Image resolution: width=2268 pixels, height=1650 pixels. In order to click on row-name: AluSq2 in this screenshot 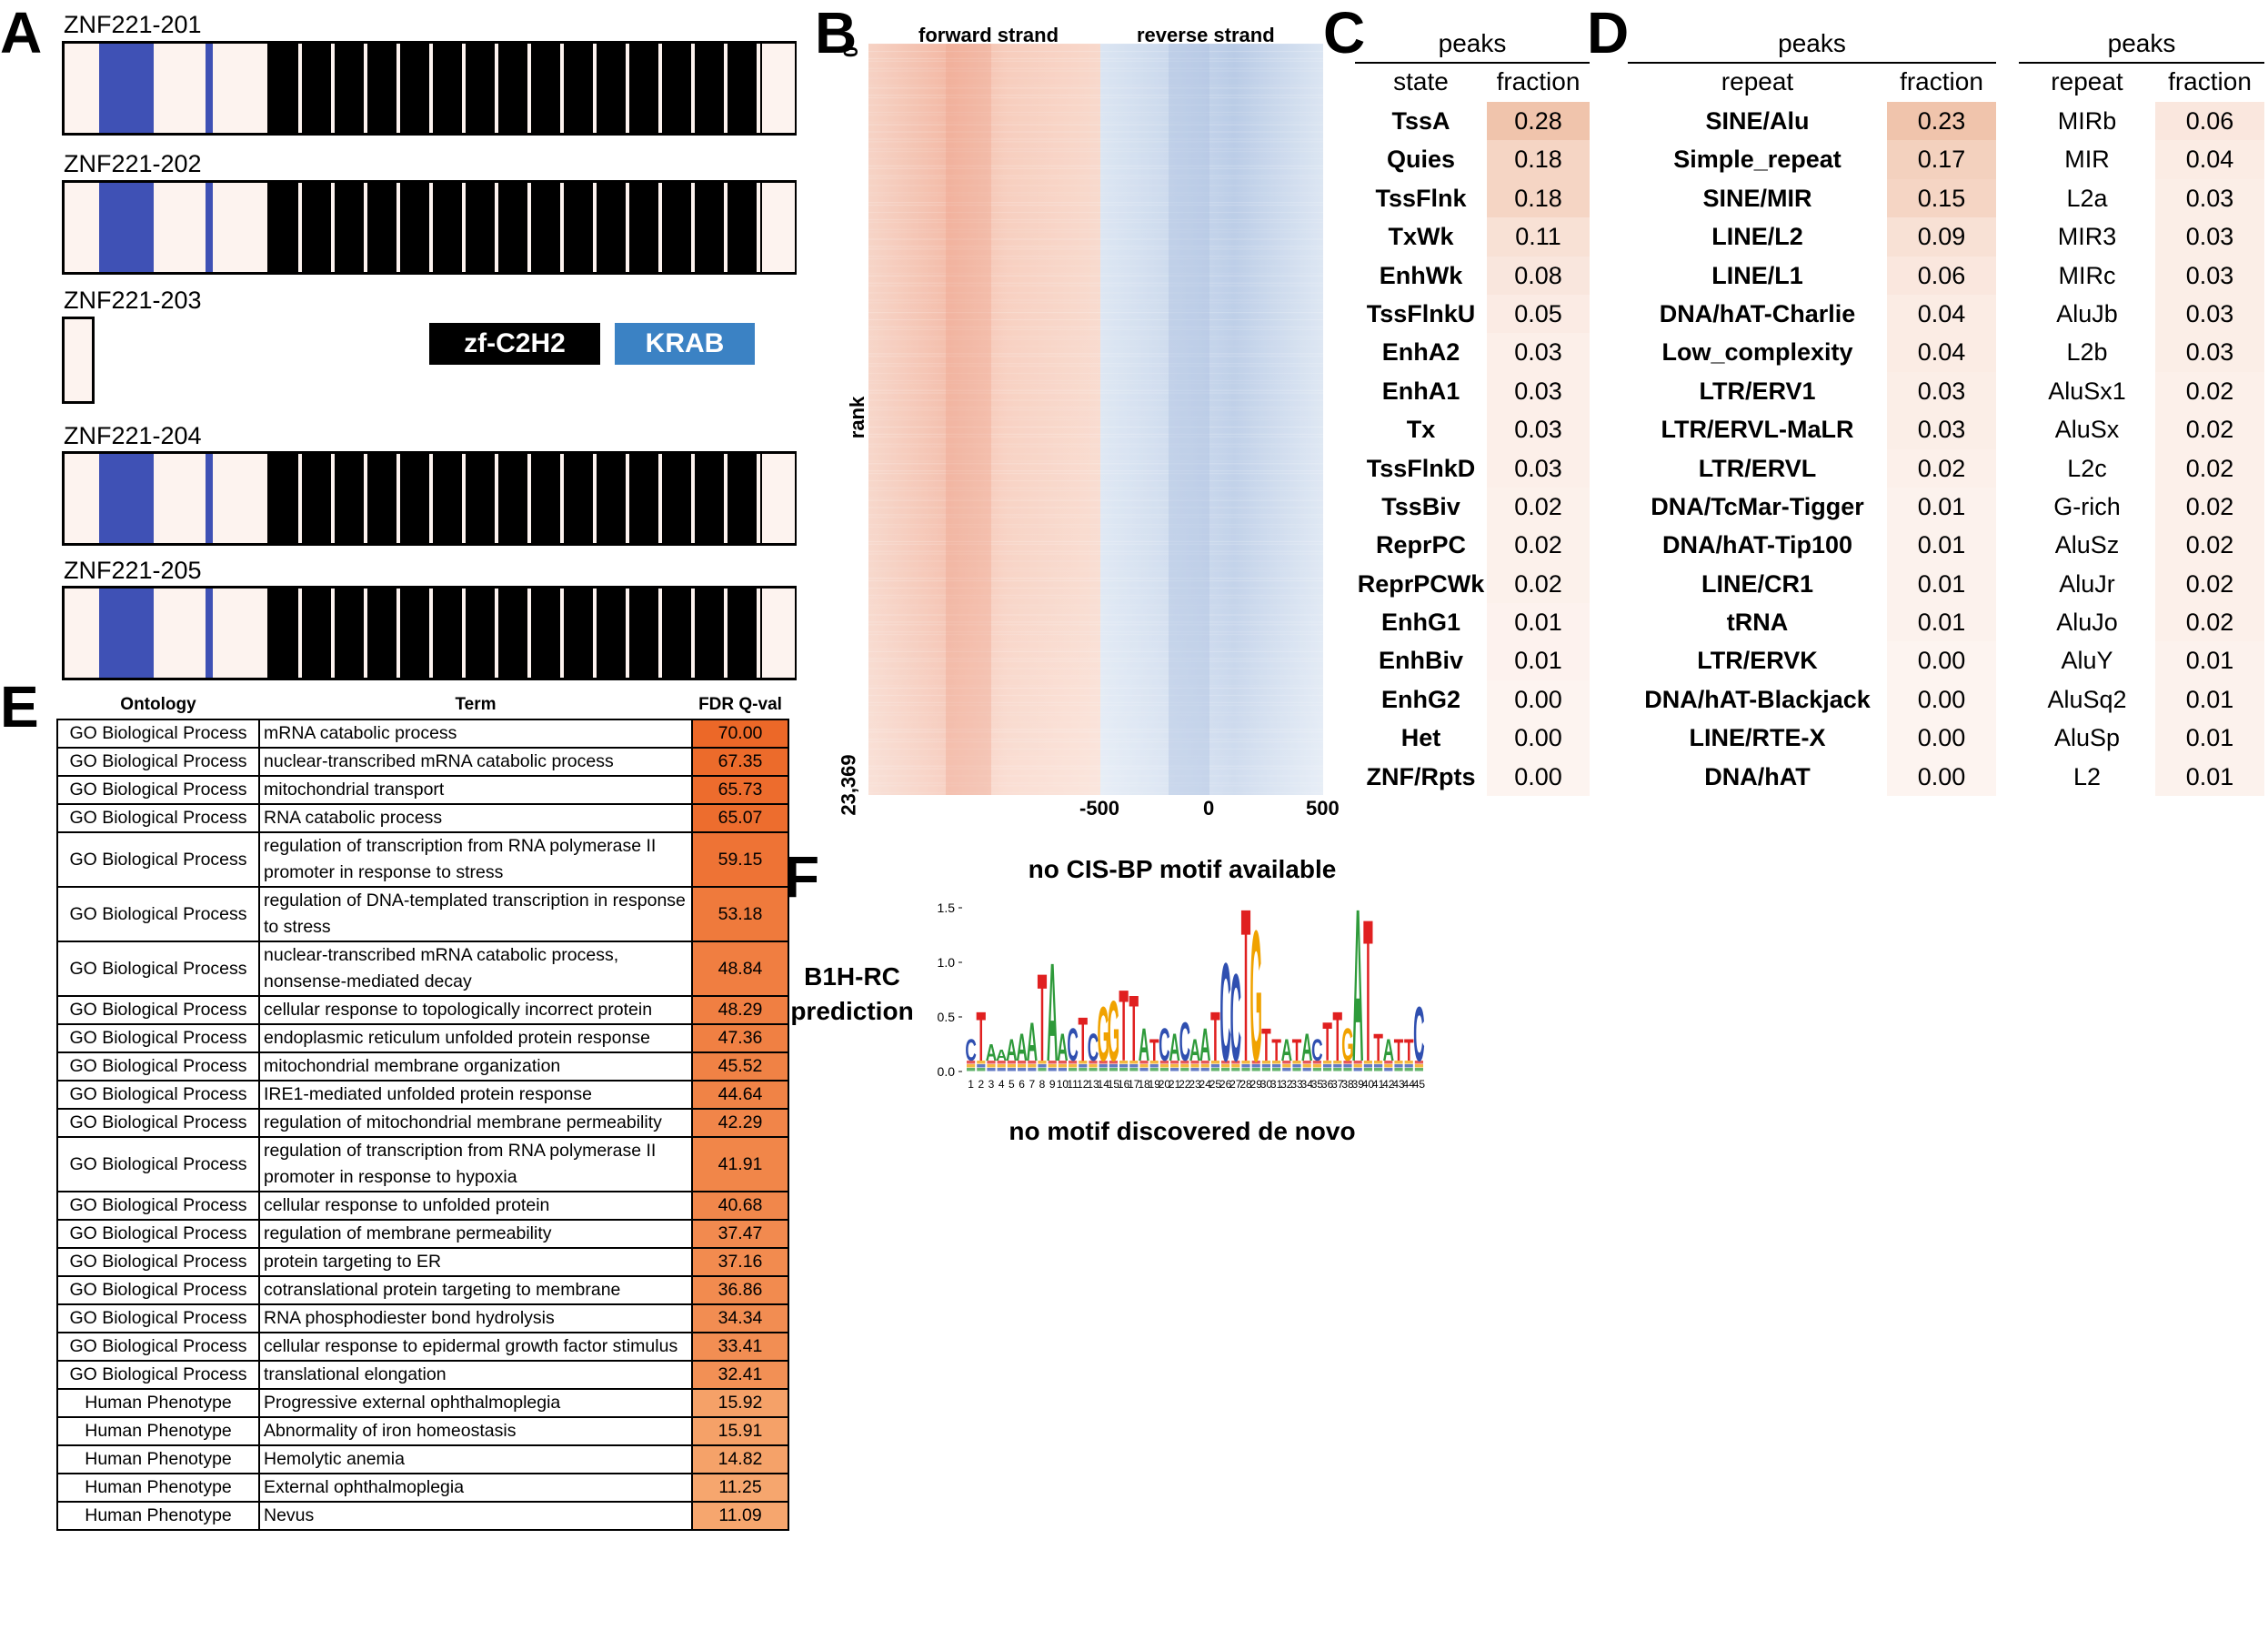, I will do `click(2087, 699)`.